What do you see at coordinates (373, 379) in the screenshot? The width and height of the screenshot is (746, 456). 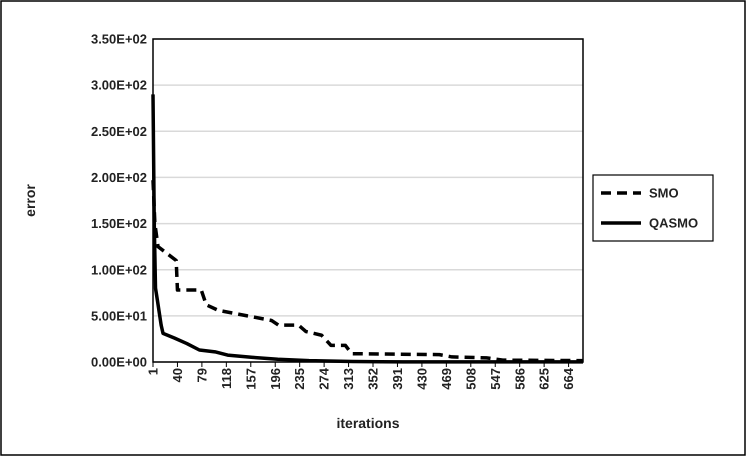 I see `x-tick-label: 352` at bounding box center [373, 379].